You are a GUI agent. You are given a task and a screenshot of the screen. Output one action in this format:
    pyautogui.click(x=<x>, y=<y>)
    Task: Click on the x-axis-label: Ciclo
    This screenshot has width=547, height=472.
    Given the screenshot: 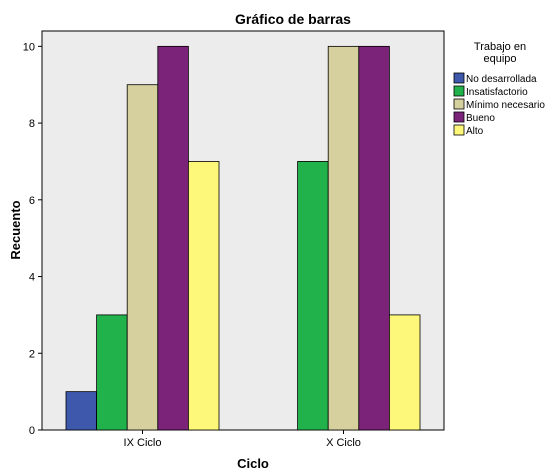 What is the action you would take?
    pyautogui.click(x=253, y=463)
    